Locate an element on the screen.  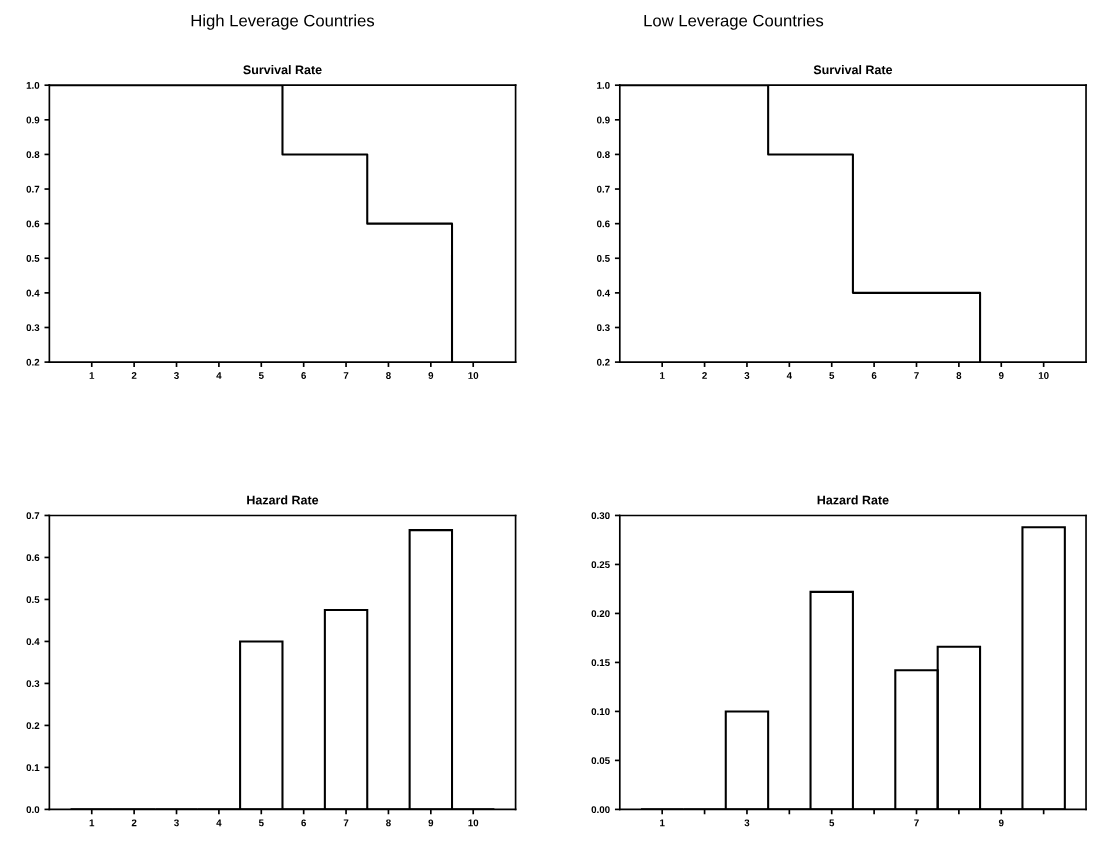
y-tick-label: 0.15 is located at coordinates (600, 663).